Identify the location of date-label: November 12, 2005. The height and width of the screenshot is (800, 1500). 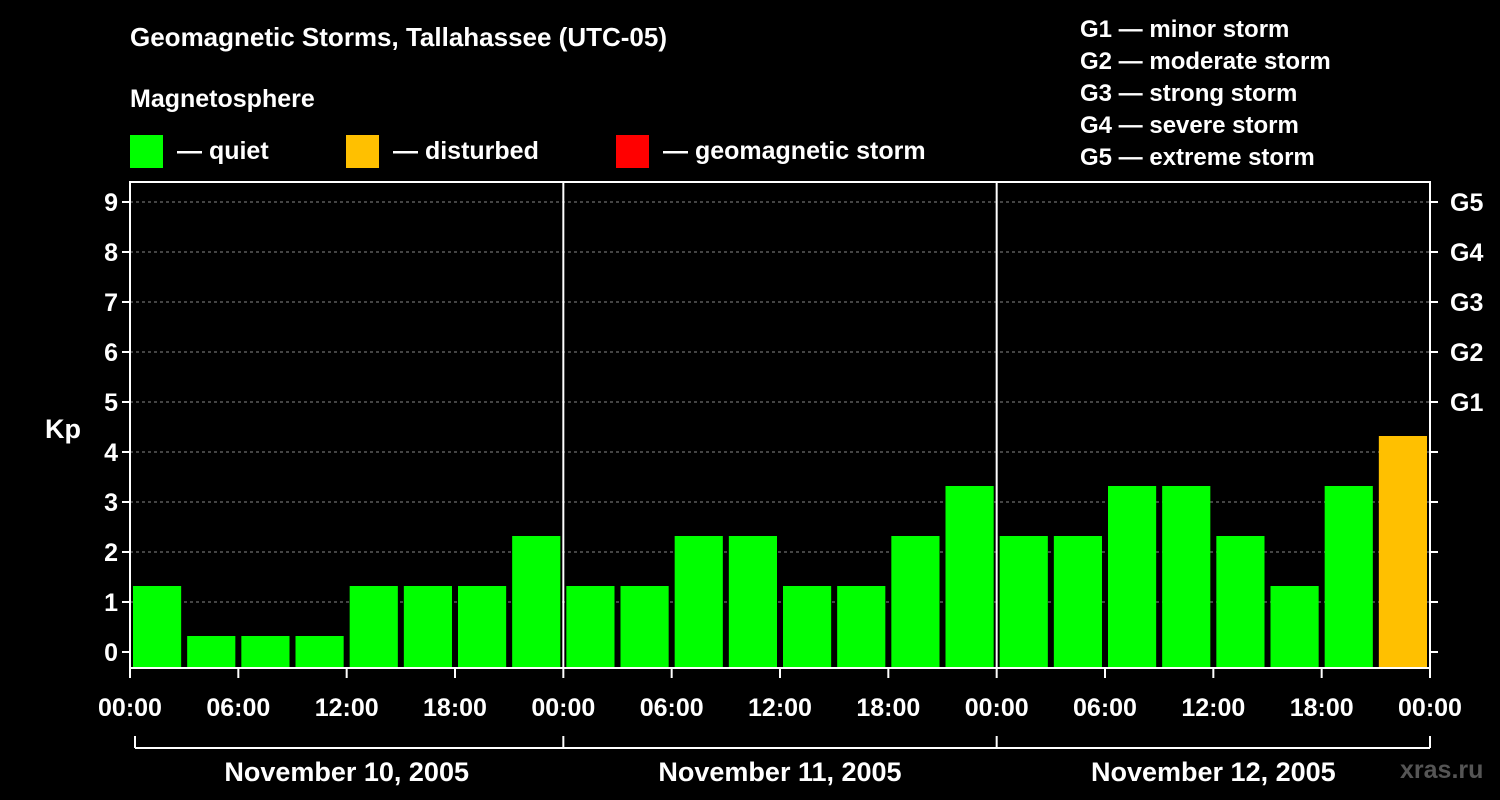
(1213, 772).